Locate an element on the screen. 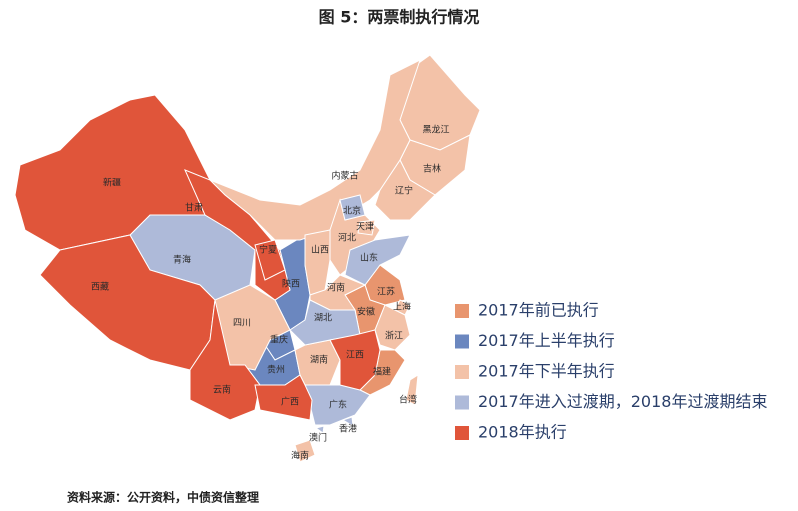  province-label: 甘肃 is located at coordinates (194, 208).